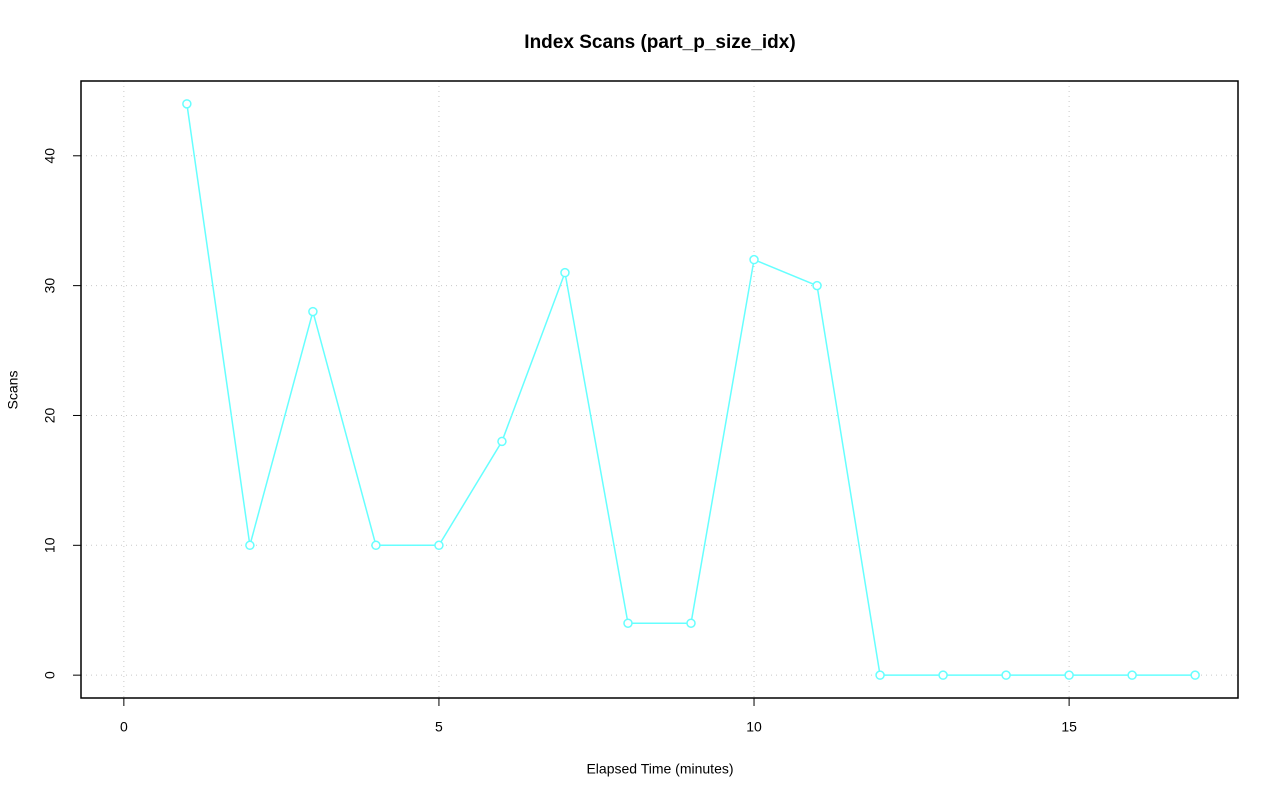 This screenshot has height=801, width=1280. What do you see at coordinates (659, 769) in the screenshot?
I see `x-axis-label: Elapsed Time (minutes)` at bounding box center [659, 769].